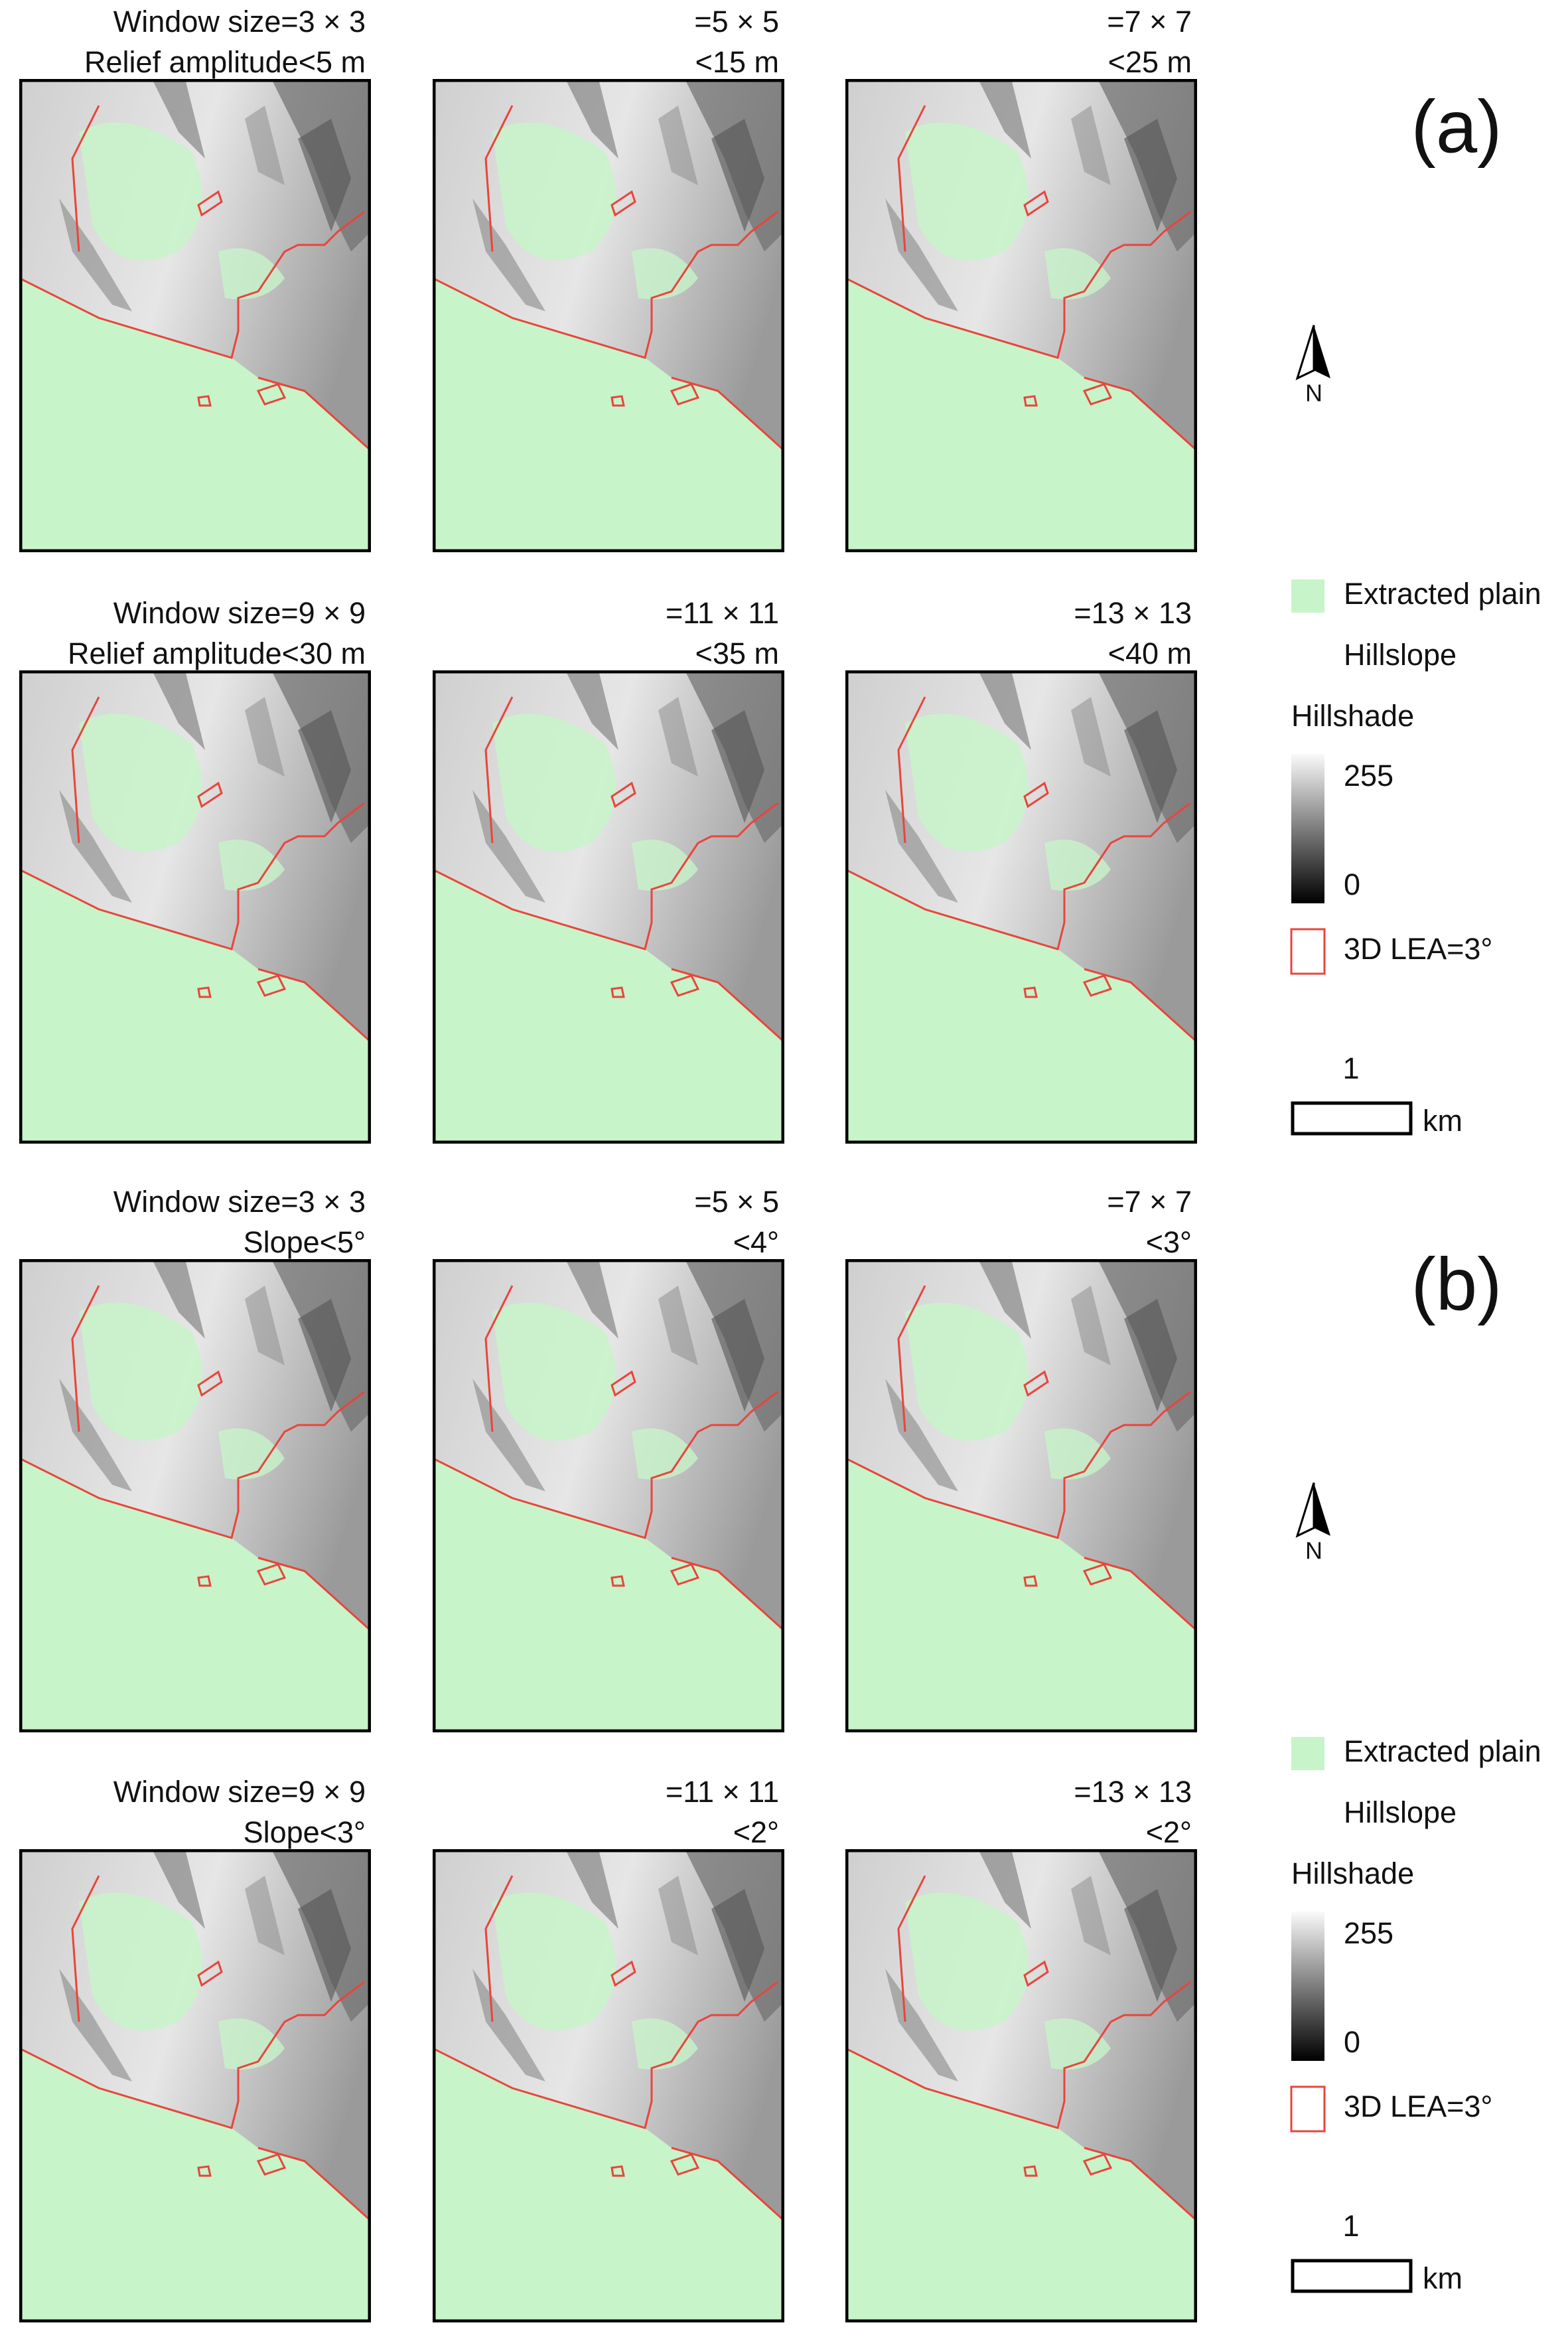  I want to click on panel-label: <25 m, so click(1150, 62).